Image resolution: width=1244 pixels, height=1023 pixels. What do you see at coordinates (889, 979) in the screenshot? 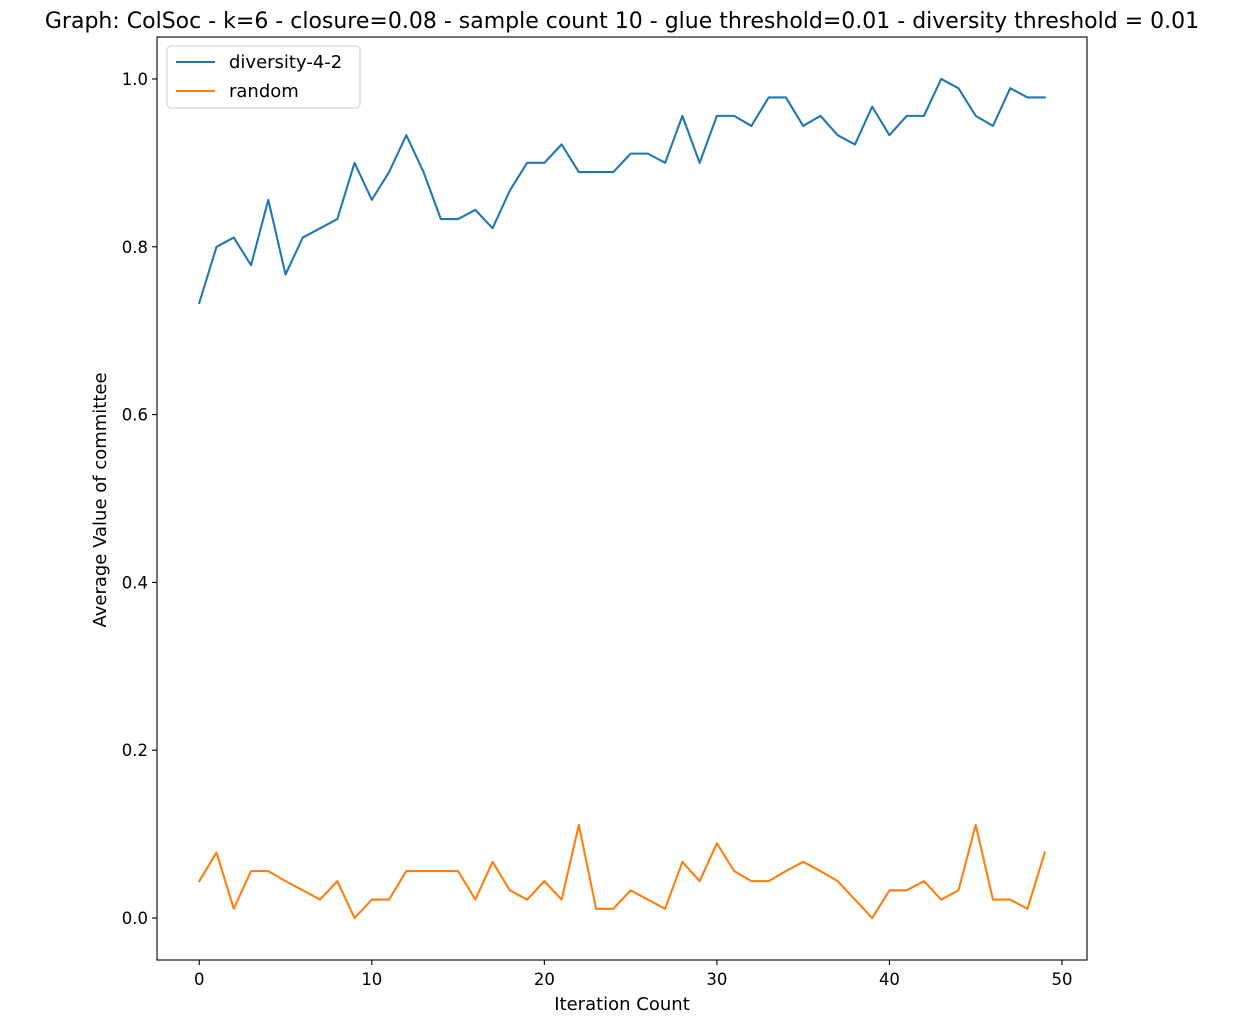
I see `x-tick-label: 40` at bounding box center [889, 979].